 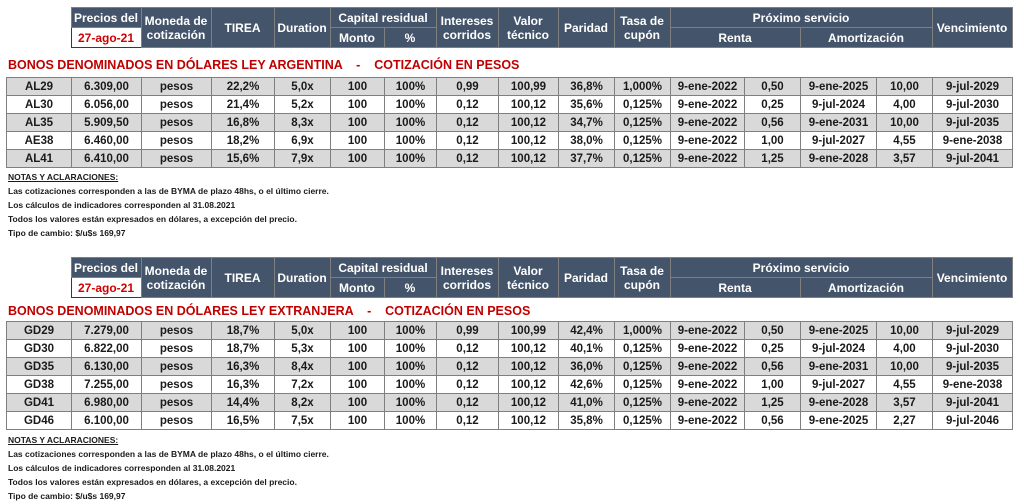 I want to click on cell-tirea: 16,8%, so click(x=243, y=122).